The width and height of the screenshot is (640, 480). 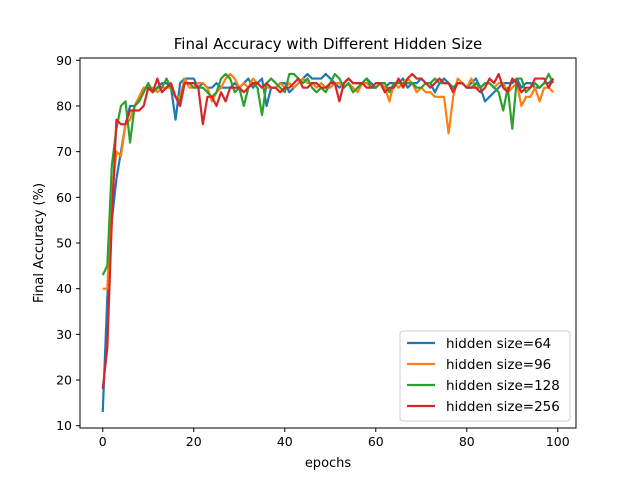 I want to click on legend-box, so click(x=485, y=376).